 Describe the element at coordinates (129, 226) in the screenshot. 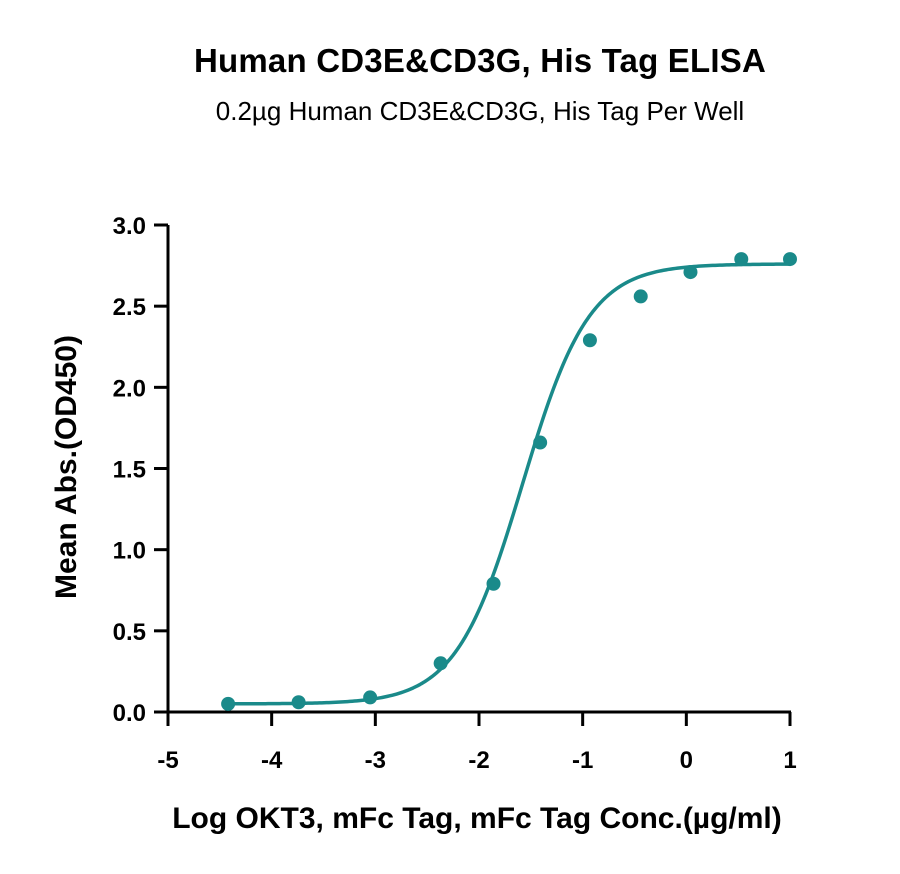

I see `y-tick-label: 3.0` at that location.